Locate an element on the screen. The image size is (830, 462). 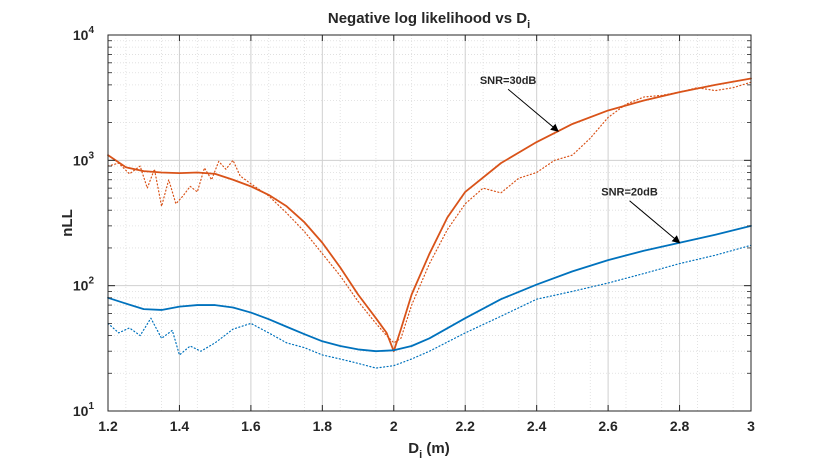
y-tick-label: 10³ is located at coordinates (84, 159).